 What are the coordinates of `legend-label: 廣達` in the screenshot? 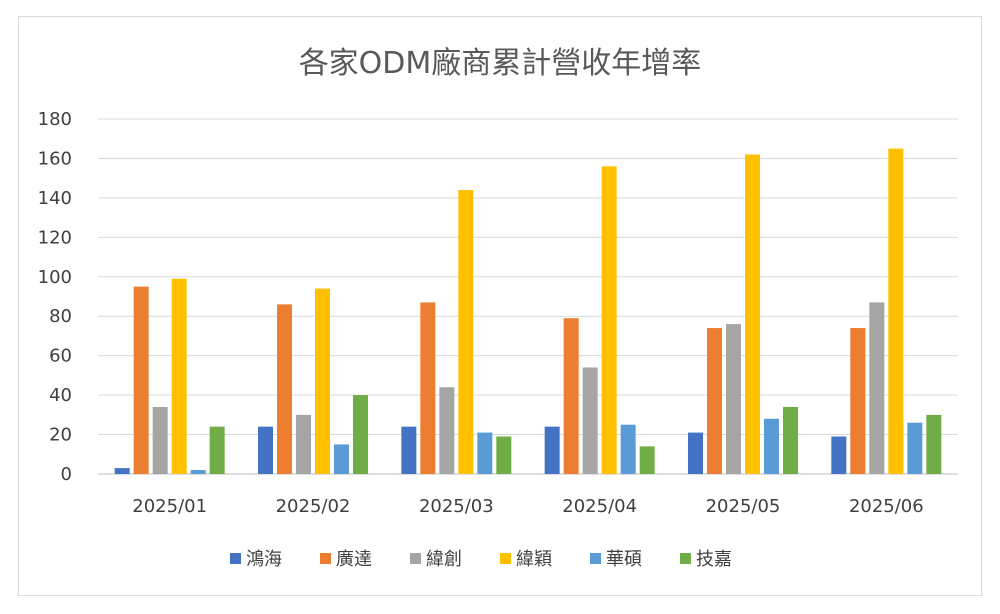 It's located at (354, 559).